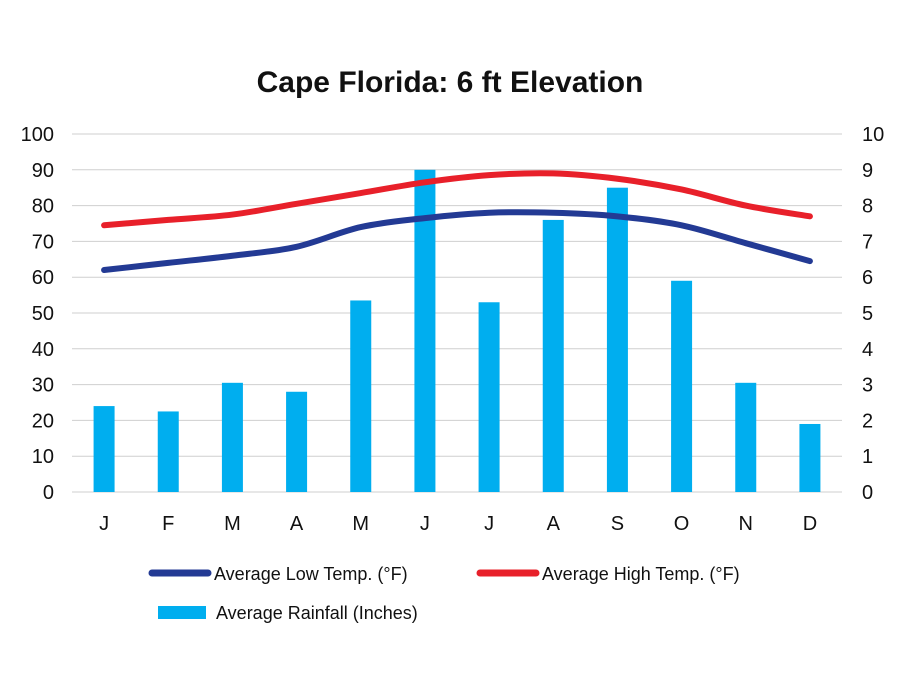 This screenshot has height=700, width=900. I want to click on y-left-tick-label: 20, so click(43, 421).